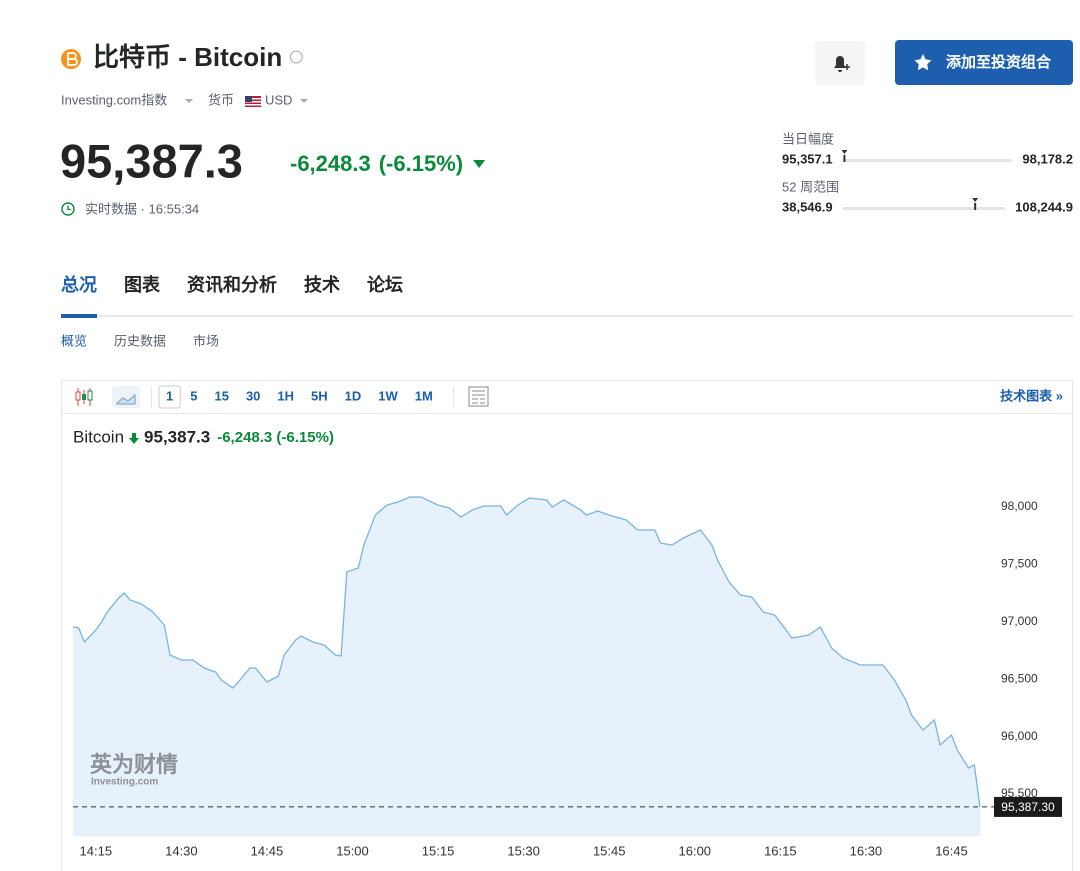 This screenshot has height=871, width=1080. I want to click on x-tick-label: 15:30, so click(523, 850).